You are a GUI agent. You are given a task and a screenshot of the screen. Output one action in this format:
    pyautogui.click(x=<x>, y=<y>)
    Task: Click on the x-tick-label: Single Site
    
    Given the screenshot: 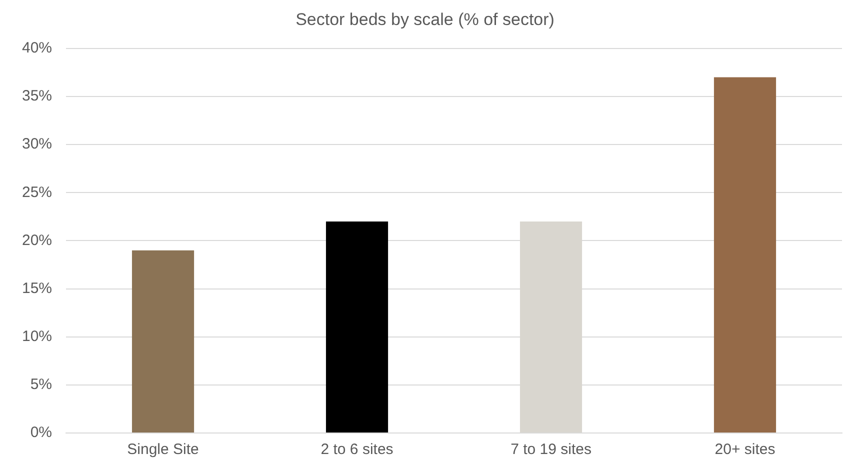 What is the action you would take?
    pyautogui.click(x=163, y=449)
    